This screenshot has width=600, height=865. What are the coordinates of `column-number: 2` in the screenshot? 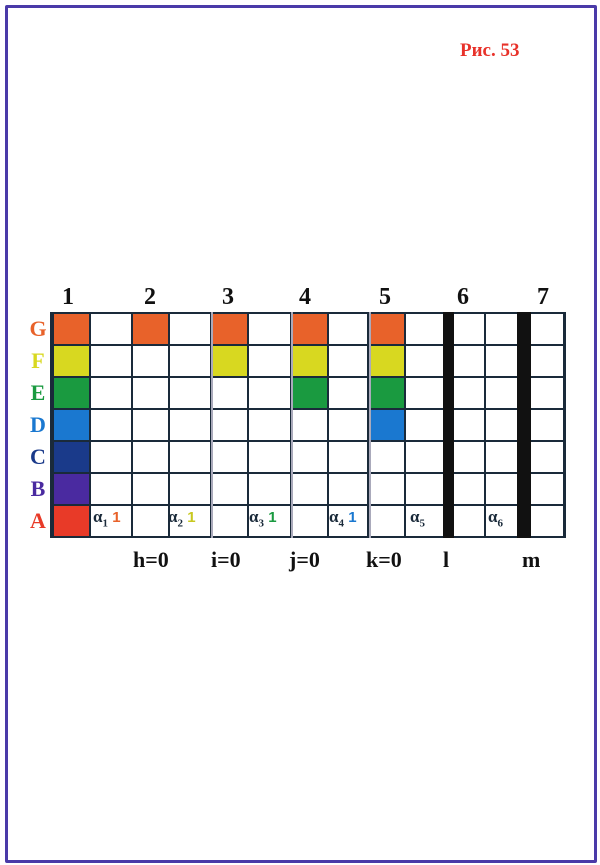 It's located at (150, 297).